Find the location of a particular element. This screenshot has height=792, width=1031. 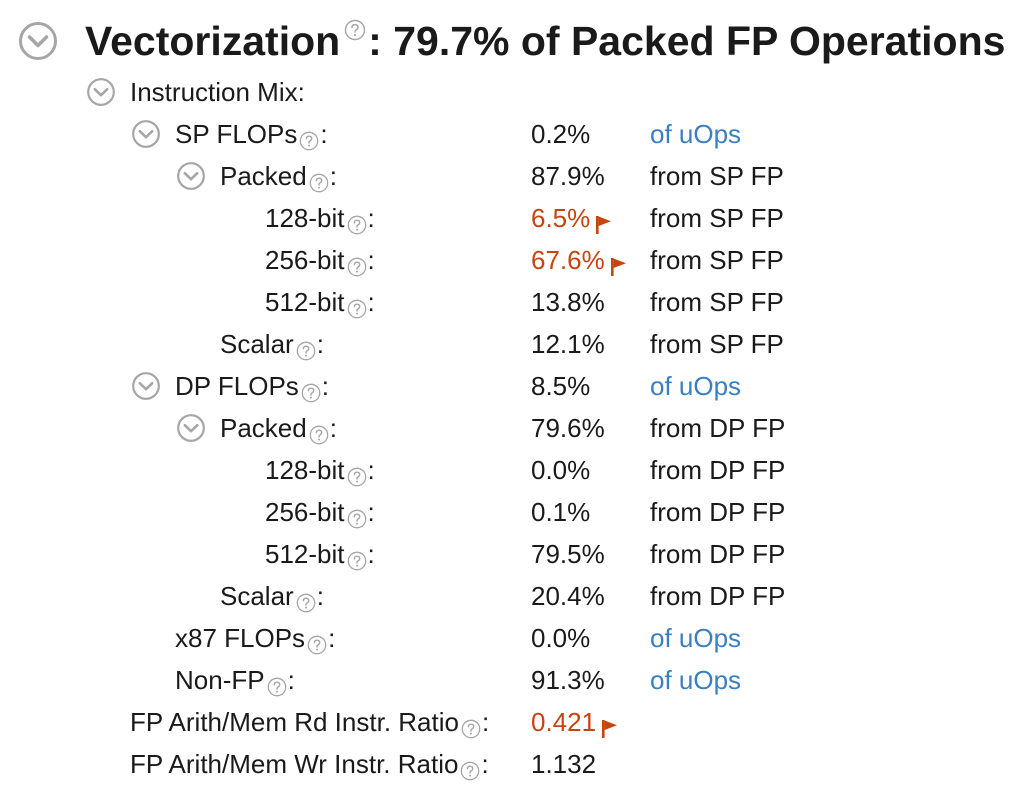

metric-value: 20.4% is located at coordinates (568, 596).